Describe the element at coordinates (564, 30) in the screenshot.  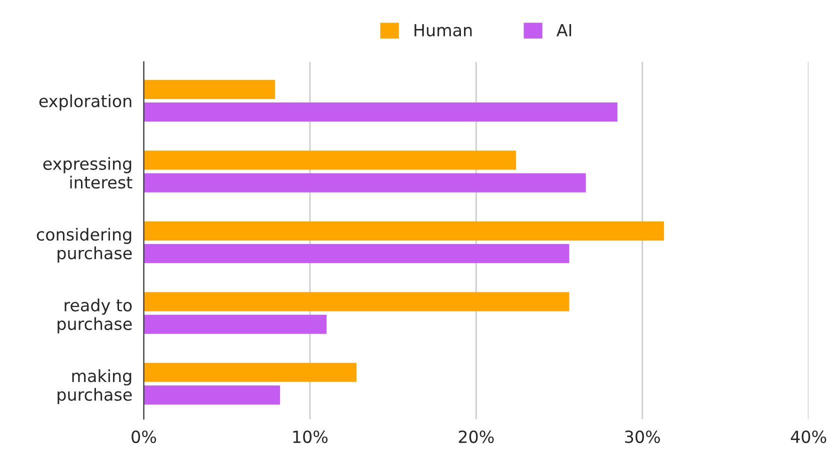
I see `legend-label: AI` at that location.